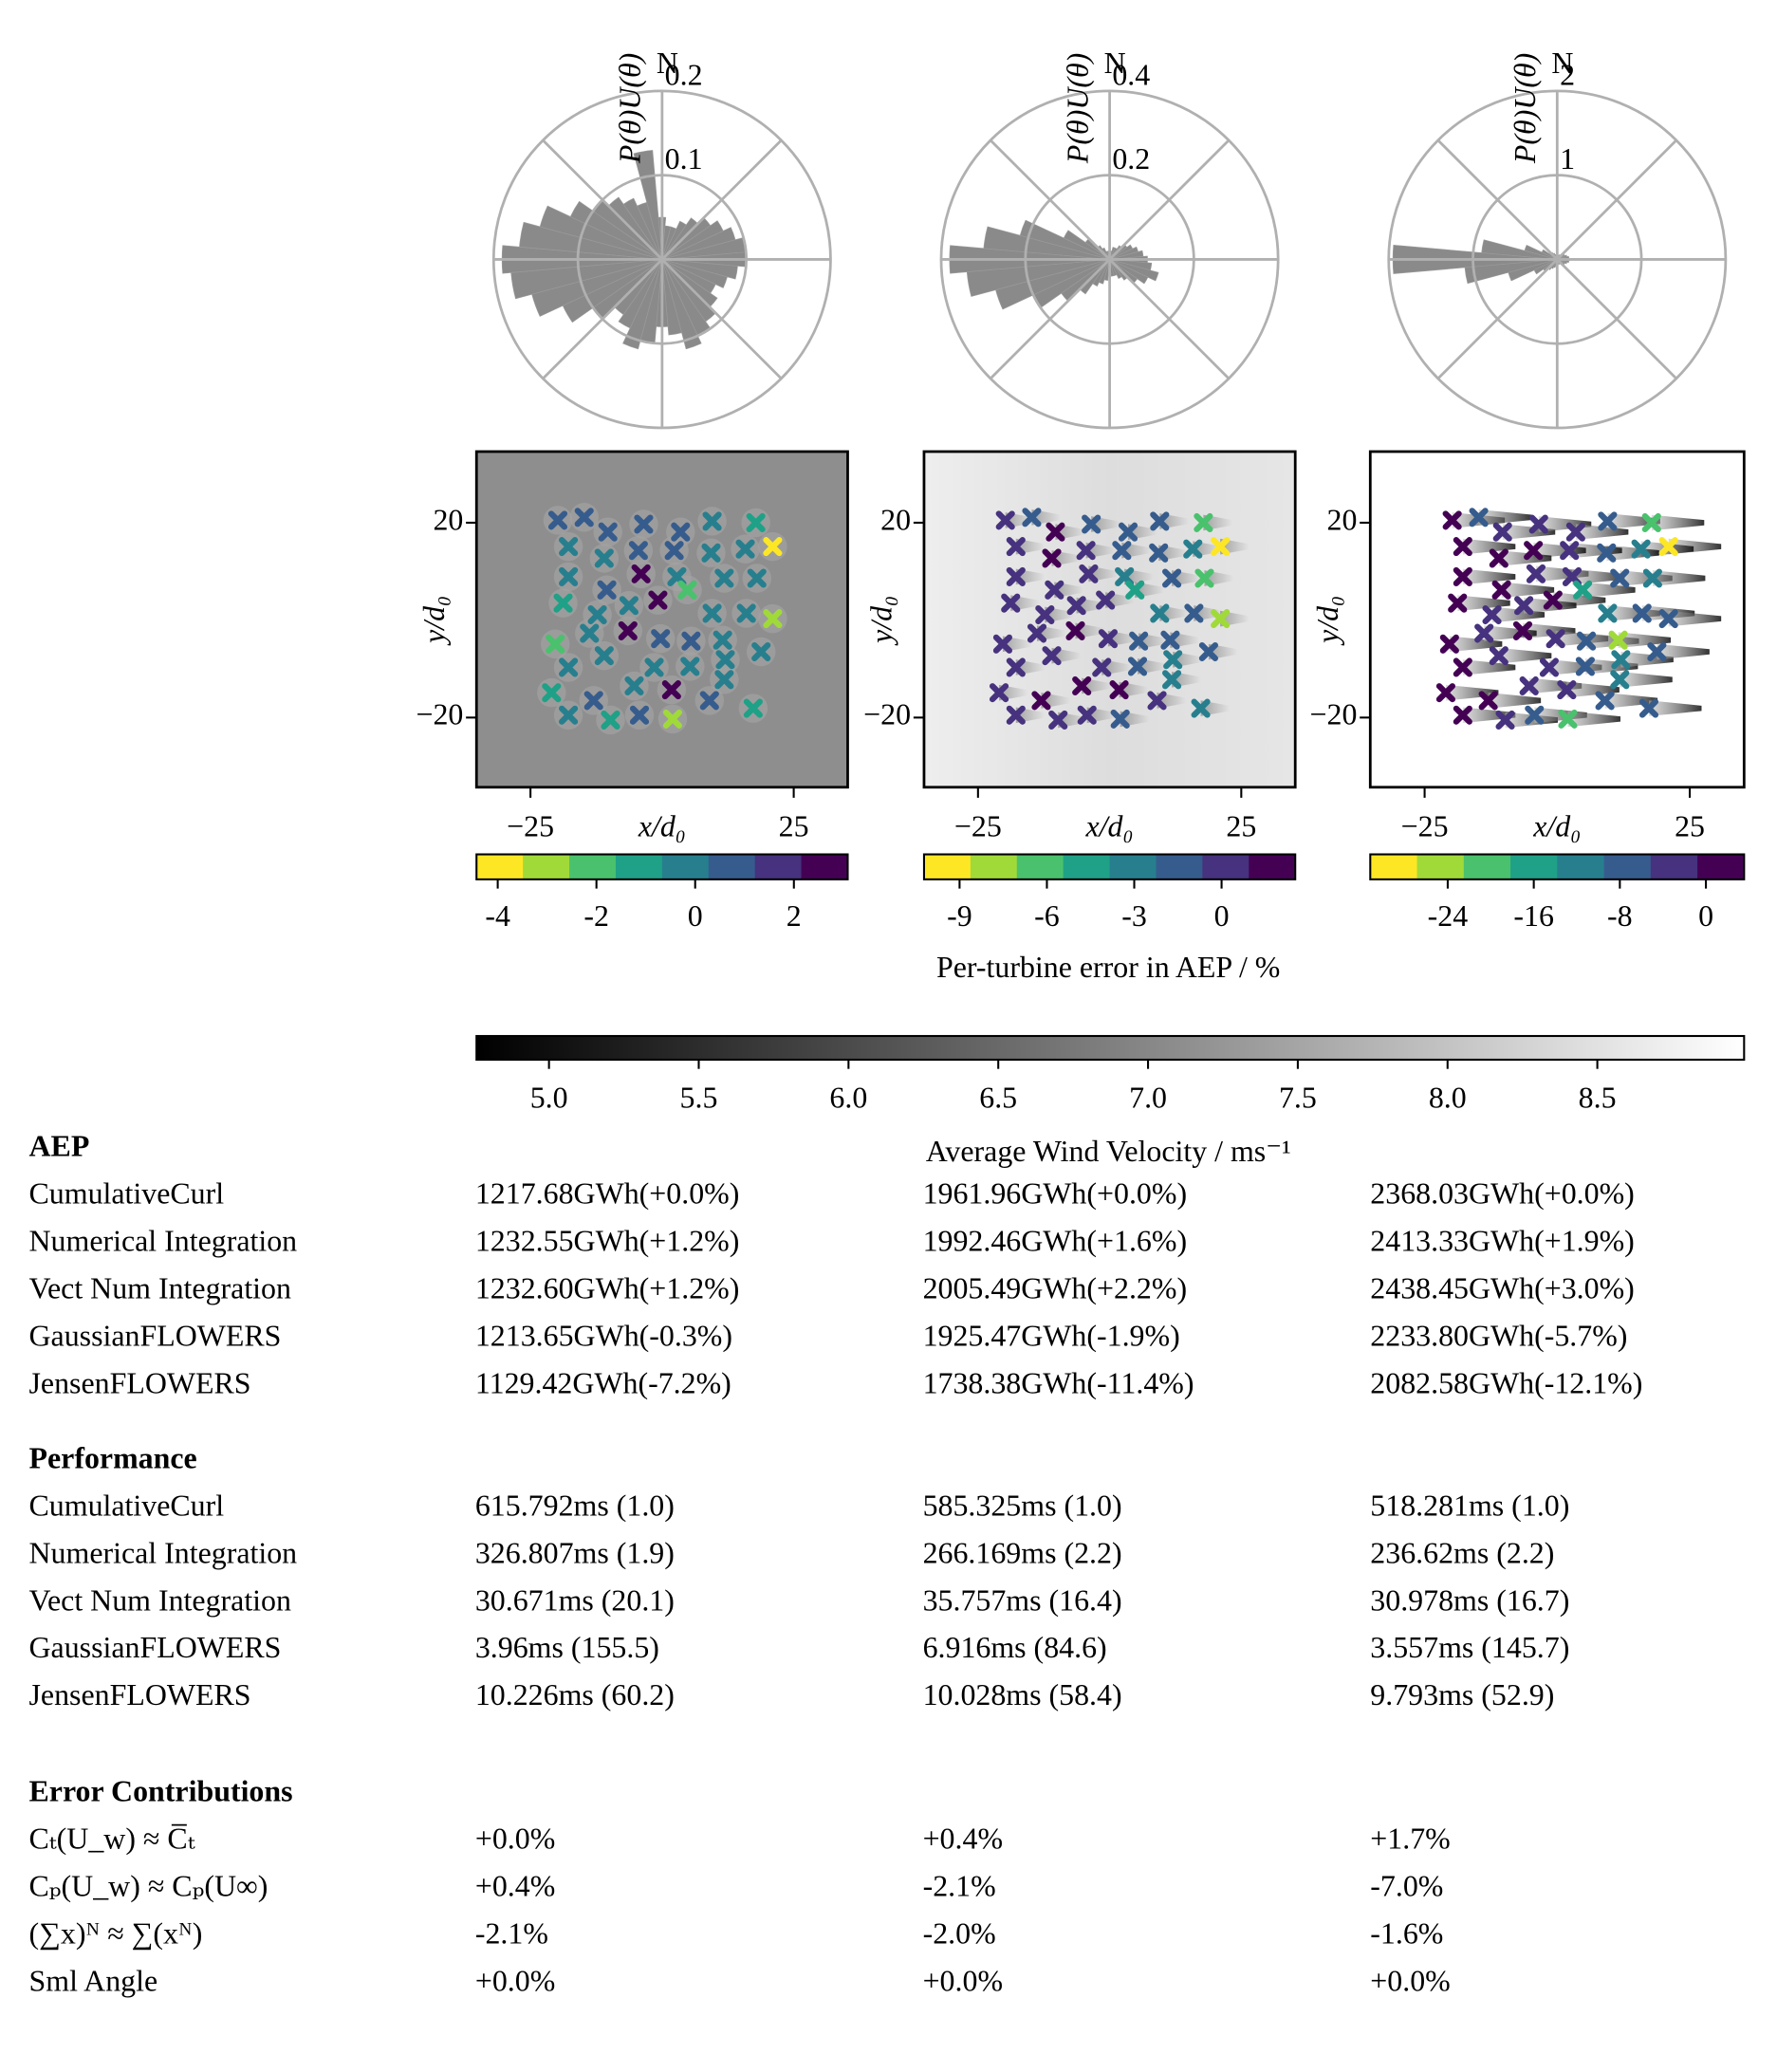  What do you see at coordinates (699, 1097) in the screenshot?
I see `velocity-tick-label: 5.5` at bounding box center [699, 1097].